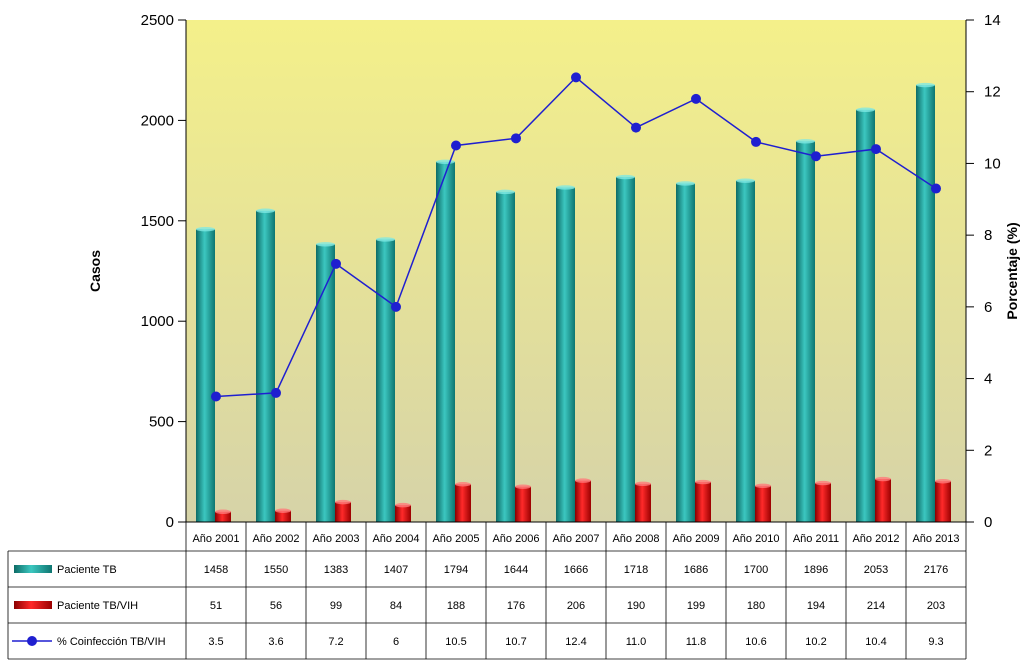  Describe the element at coordinates (396, 570) in the screenshot. I see `data-label-paciente-tb-4: 1407` at that location.